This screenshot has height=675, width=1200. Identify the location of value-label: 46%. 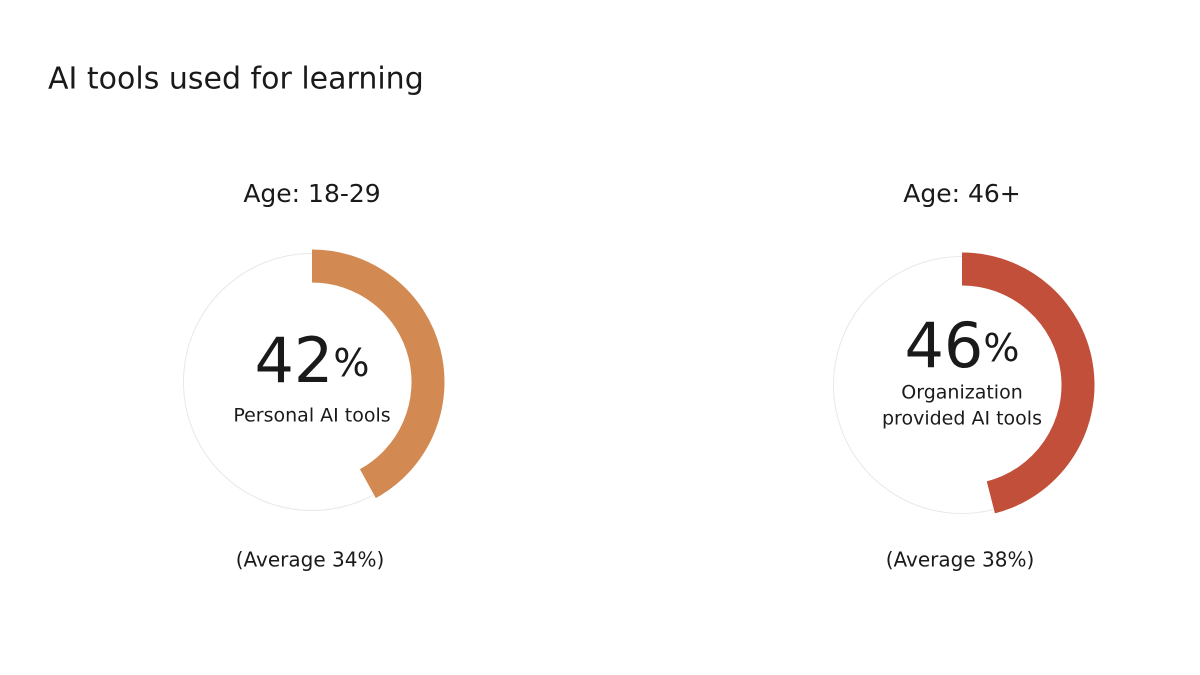
(961, 345).